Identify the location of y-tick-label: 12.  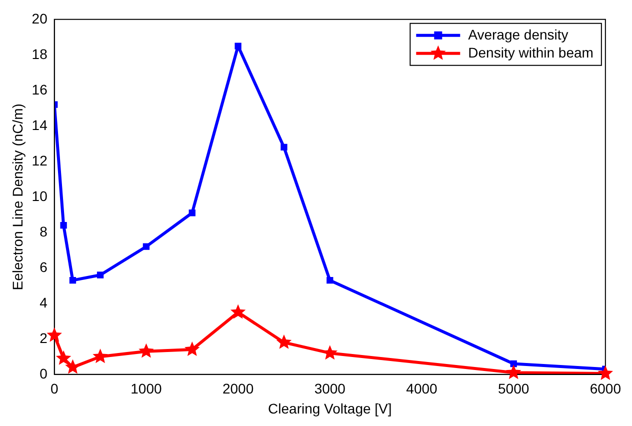
(40, 160).